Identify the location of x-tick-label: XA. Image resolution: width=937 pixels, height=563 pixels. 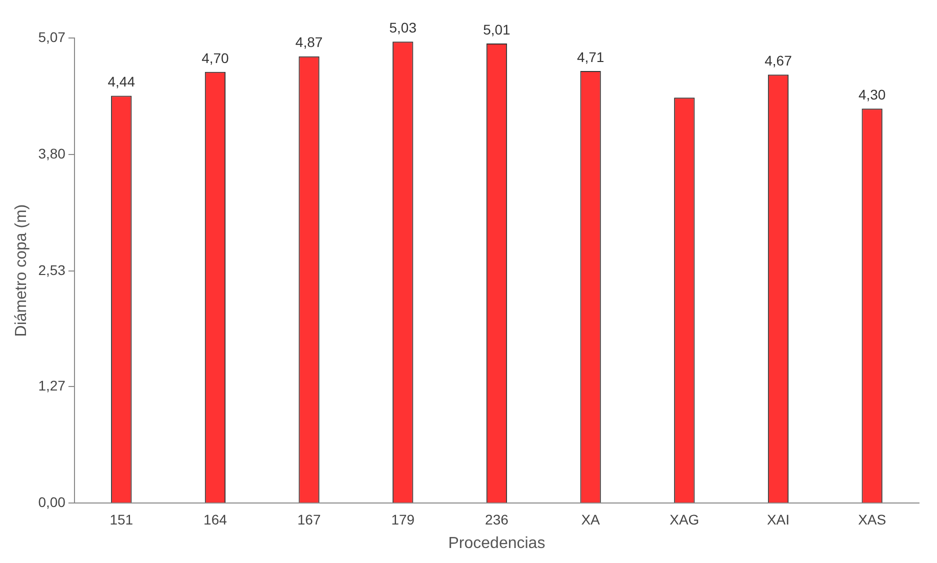
(591, 519).